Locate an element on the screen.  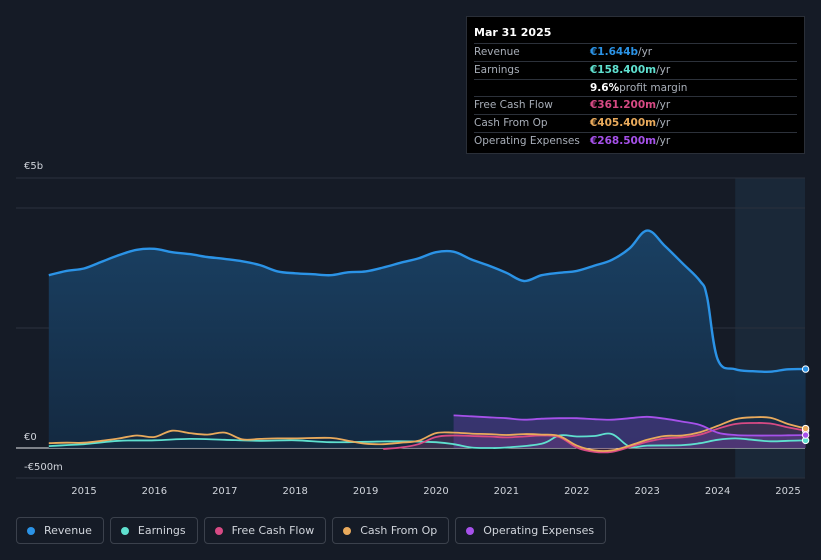
tooltip-row-label: Revenue is located at coordinates (497, 52).